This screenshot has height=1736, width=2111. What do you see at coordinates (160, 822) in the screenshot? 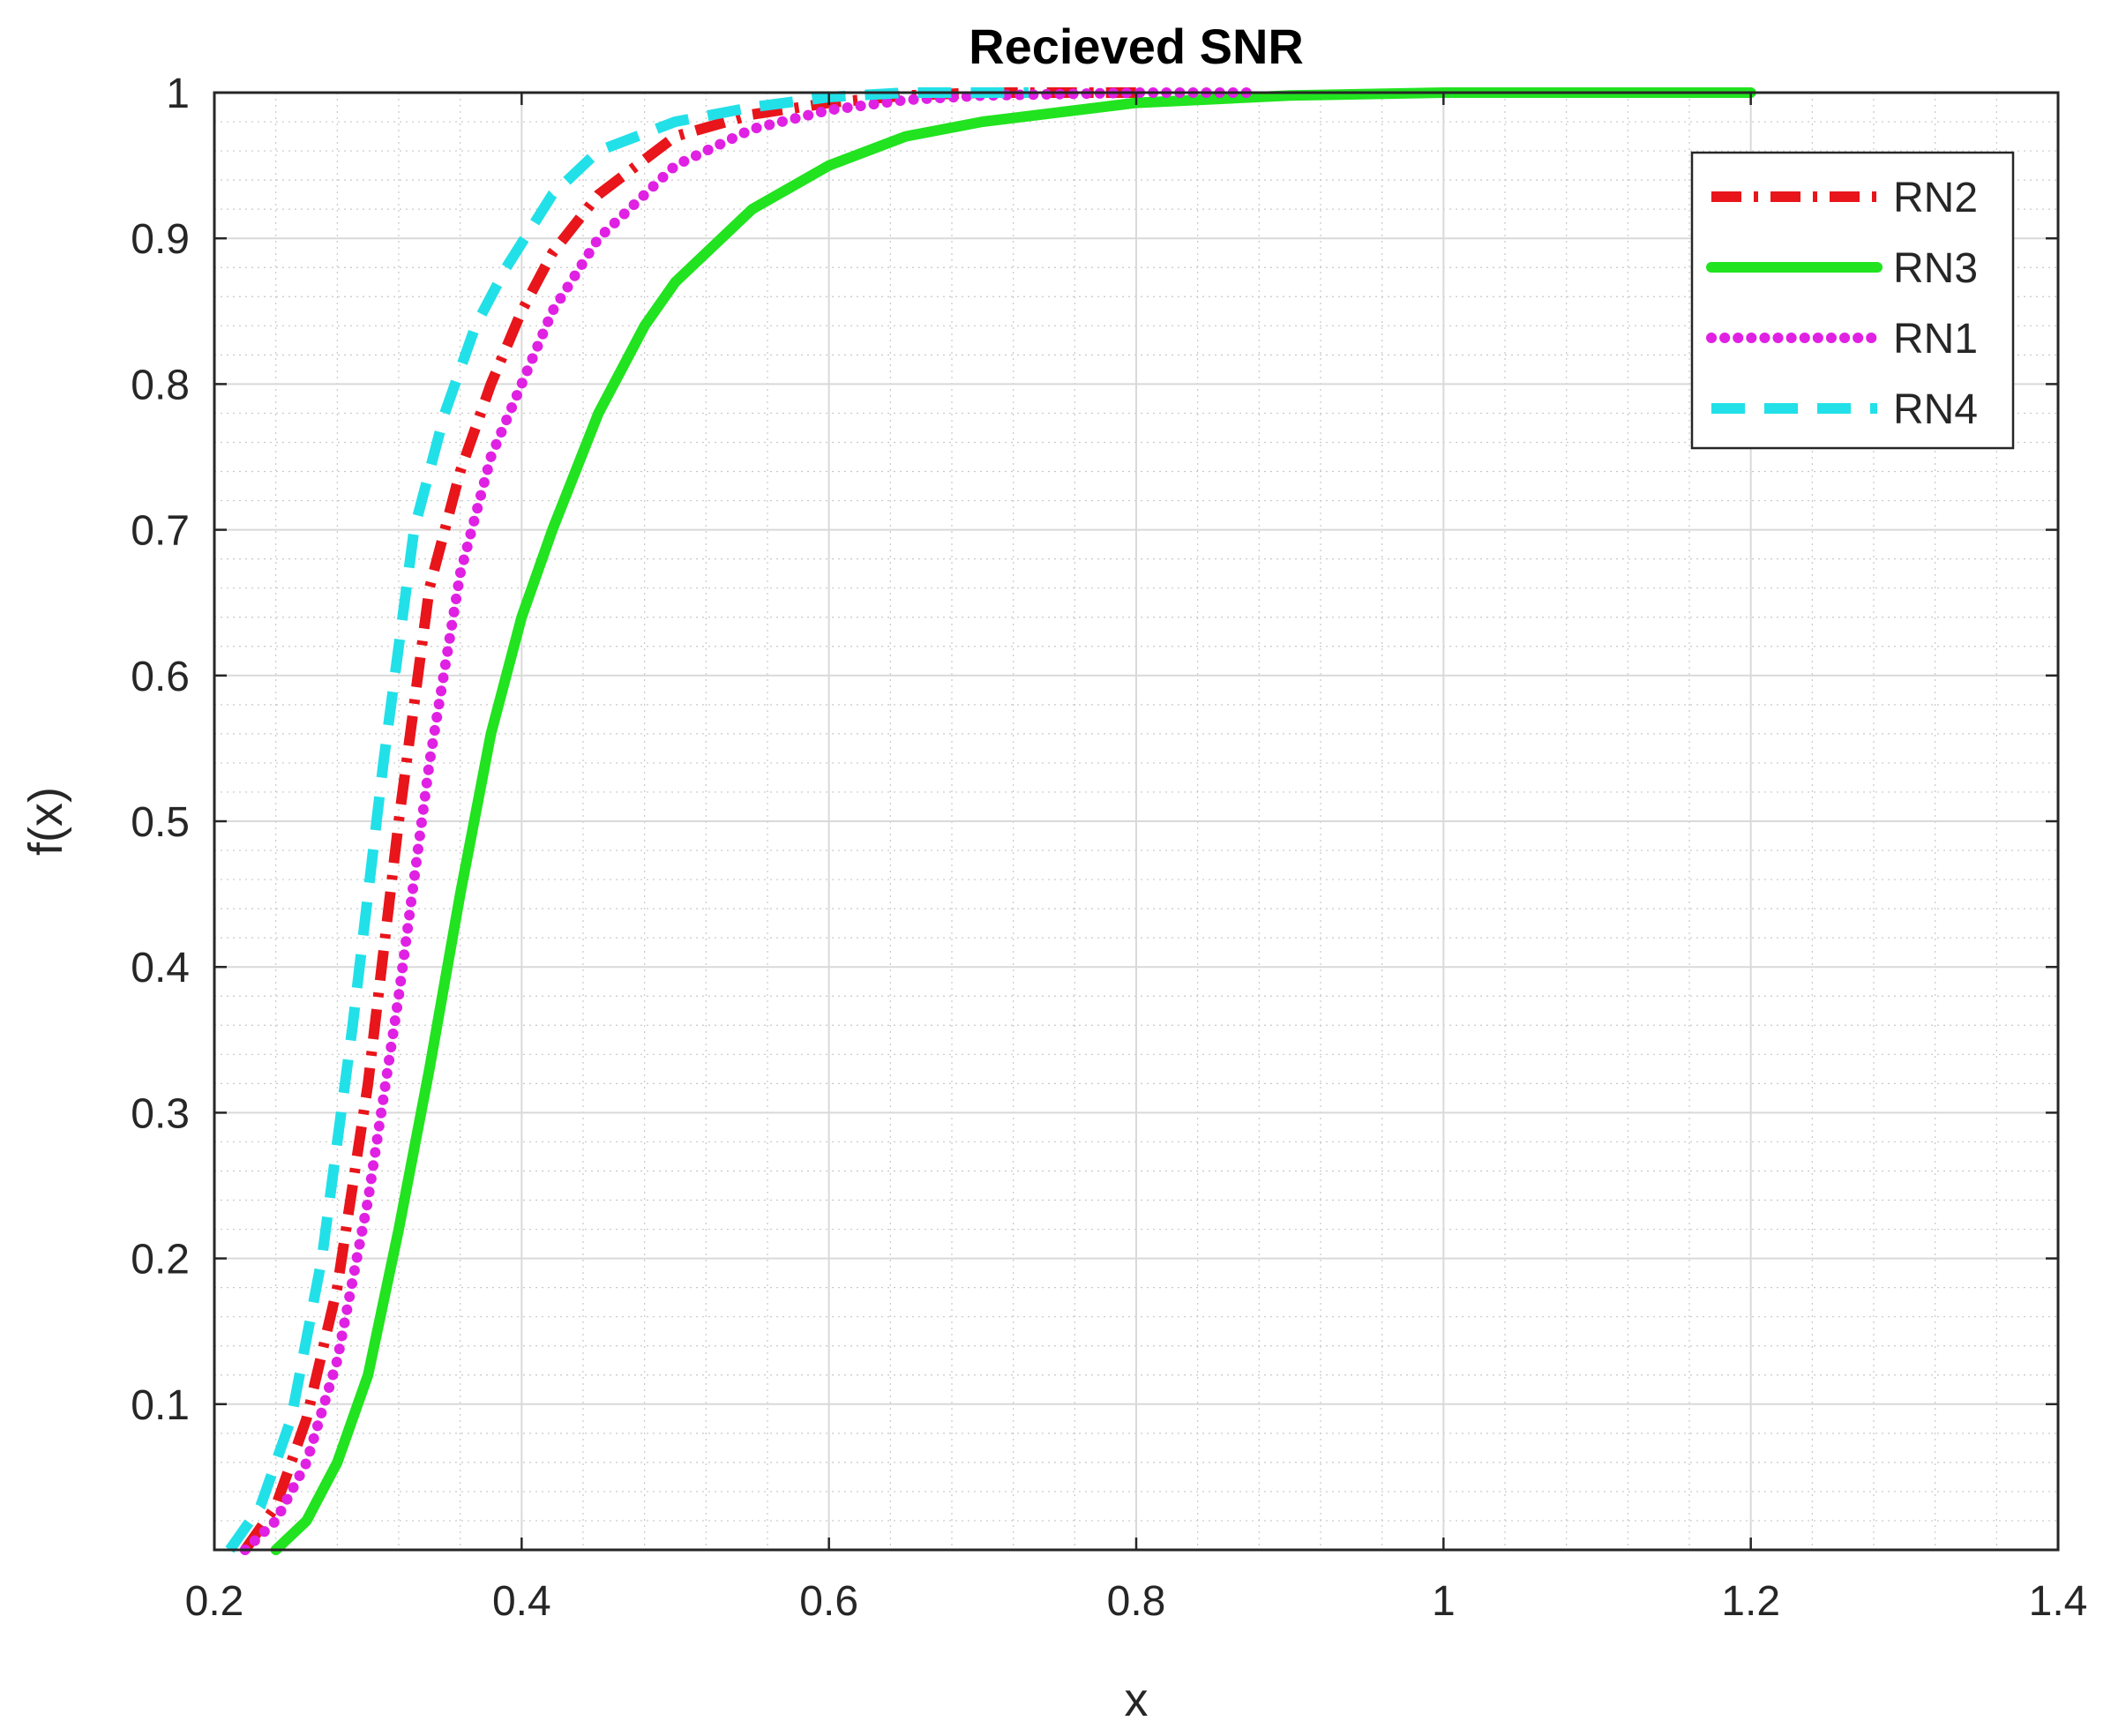
I see `y-tick-label: 0.5` at bounding box center [160, 822].